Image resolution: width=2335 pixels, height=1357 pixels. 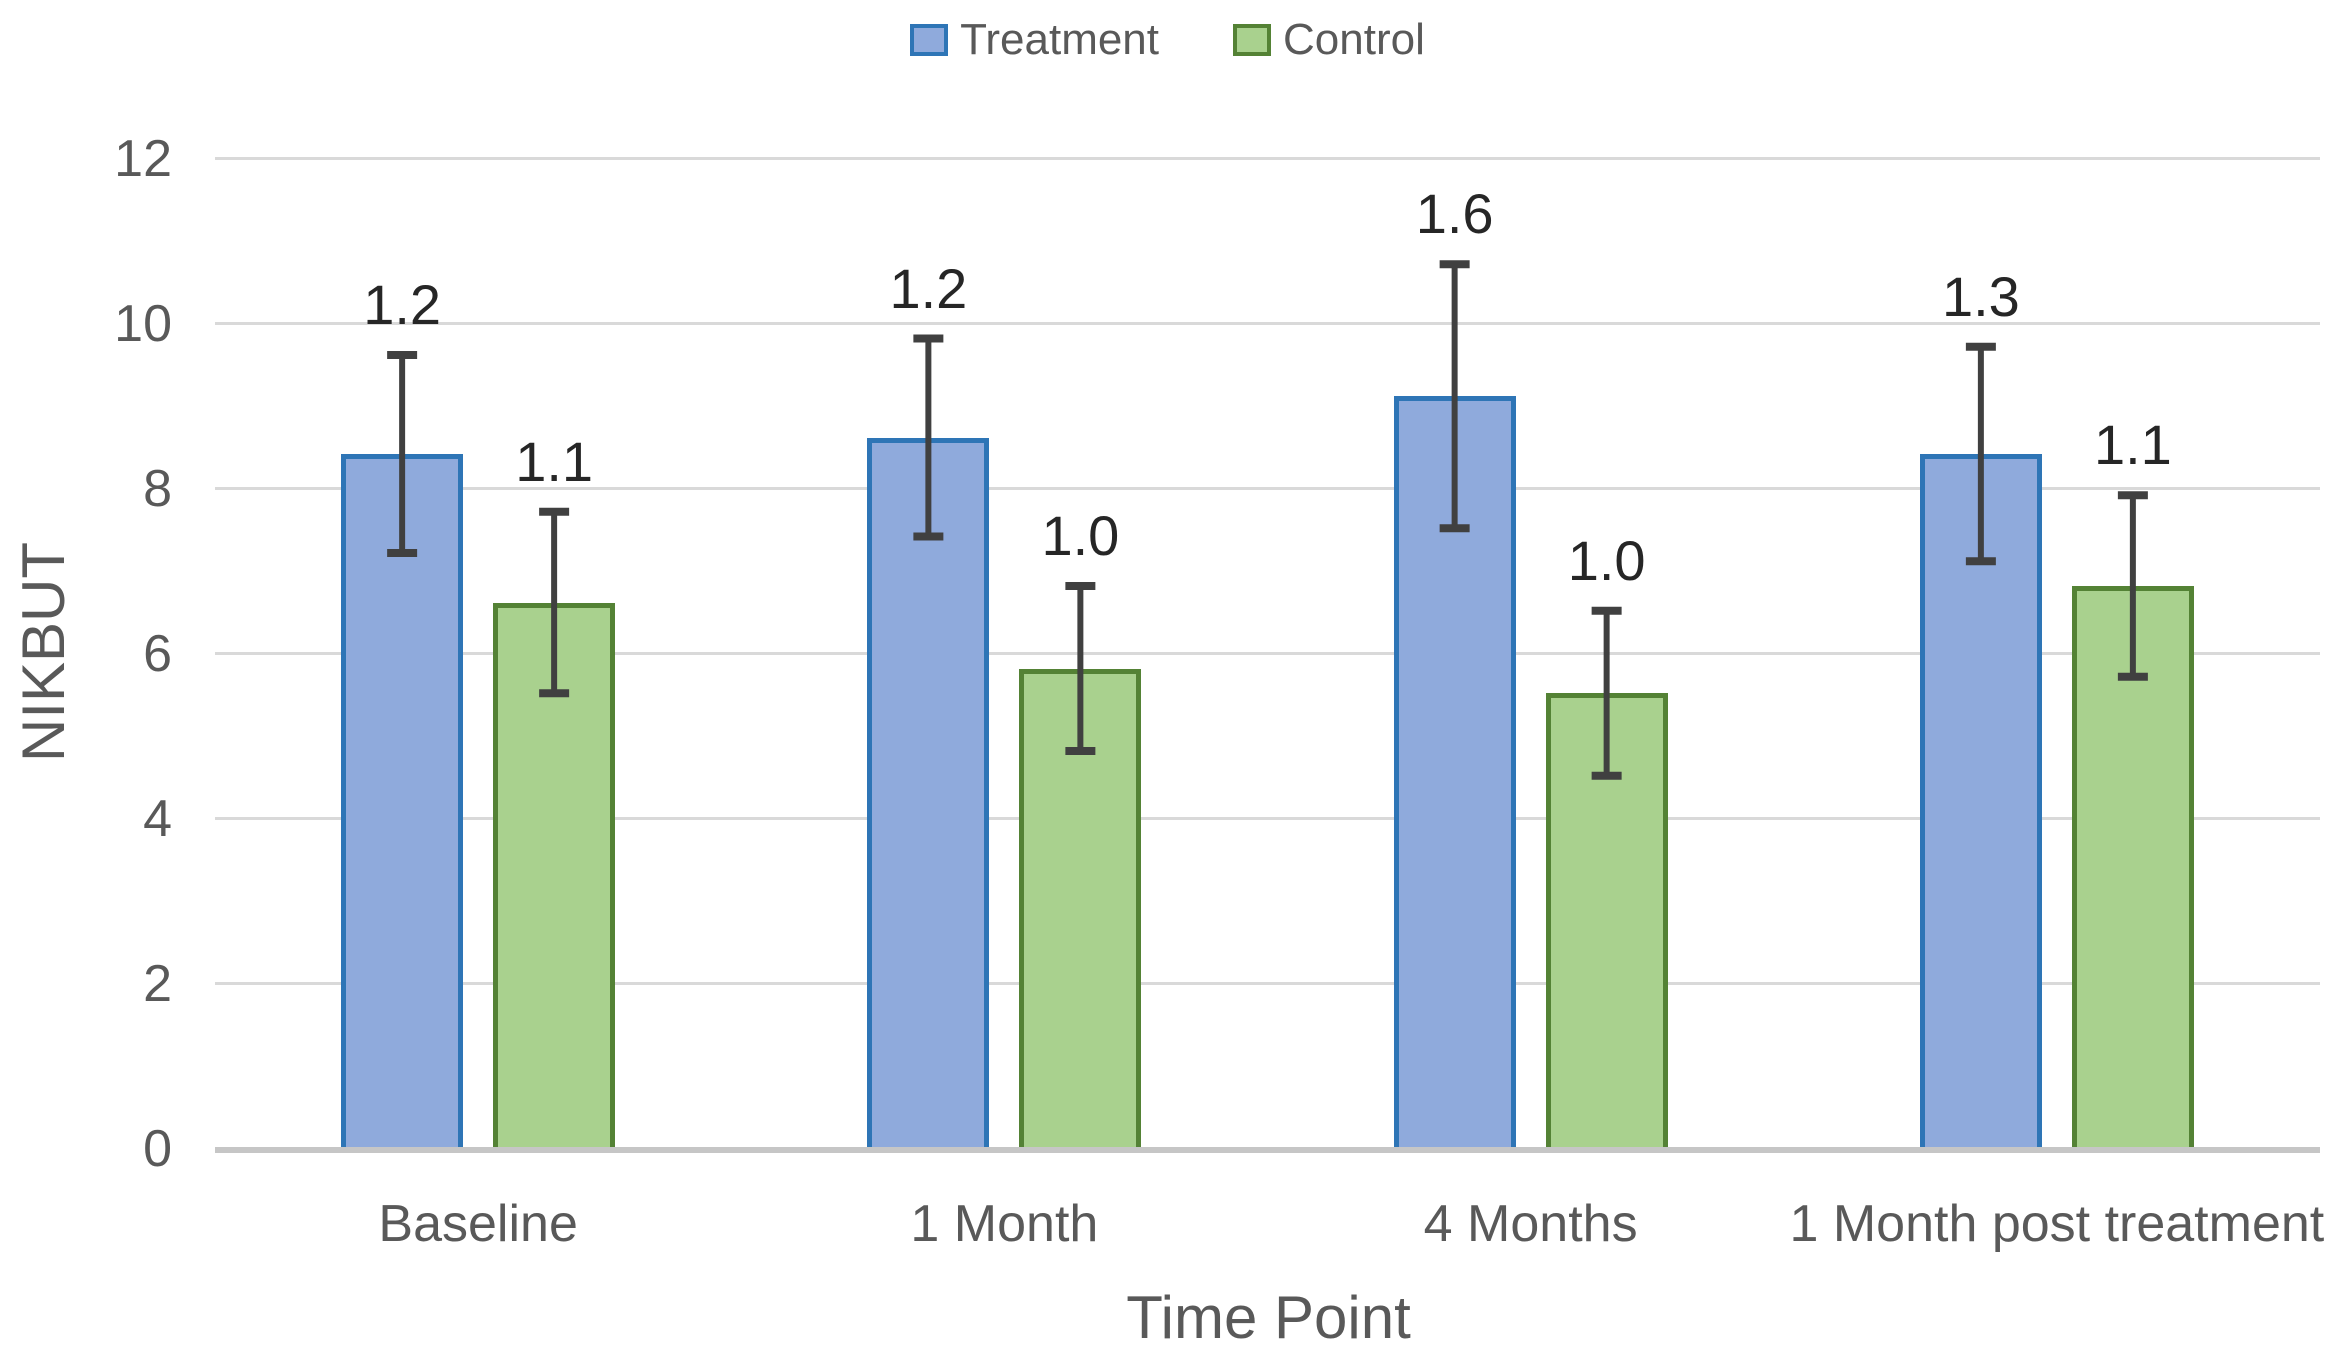 I want to click on bar-treatment-4-months, so click(x=1454, y=771).